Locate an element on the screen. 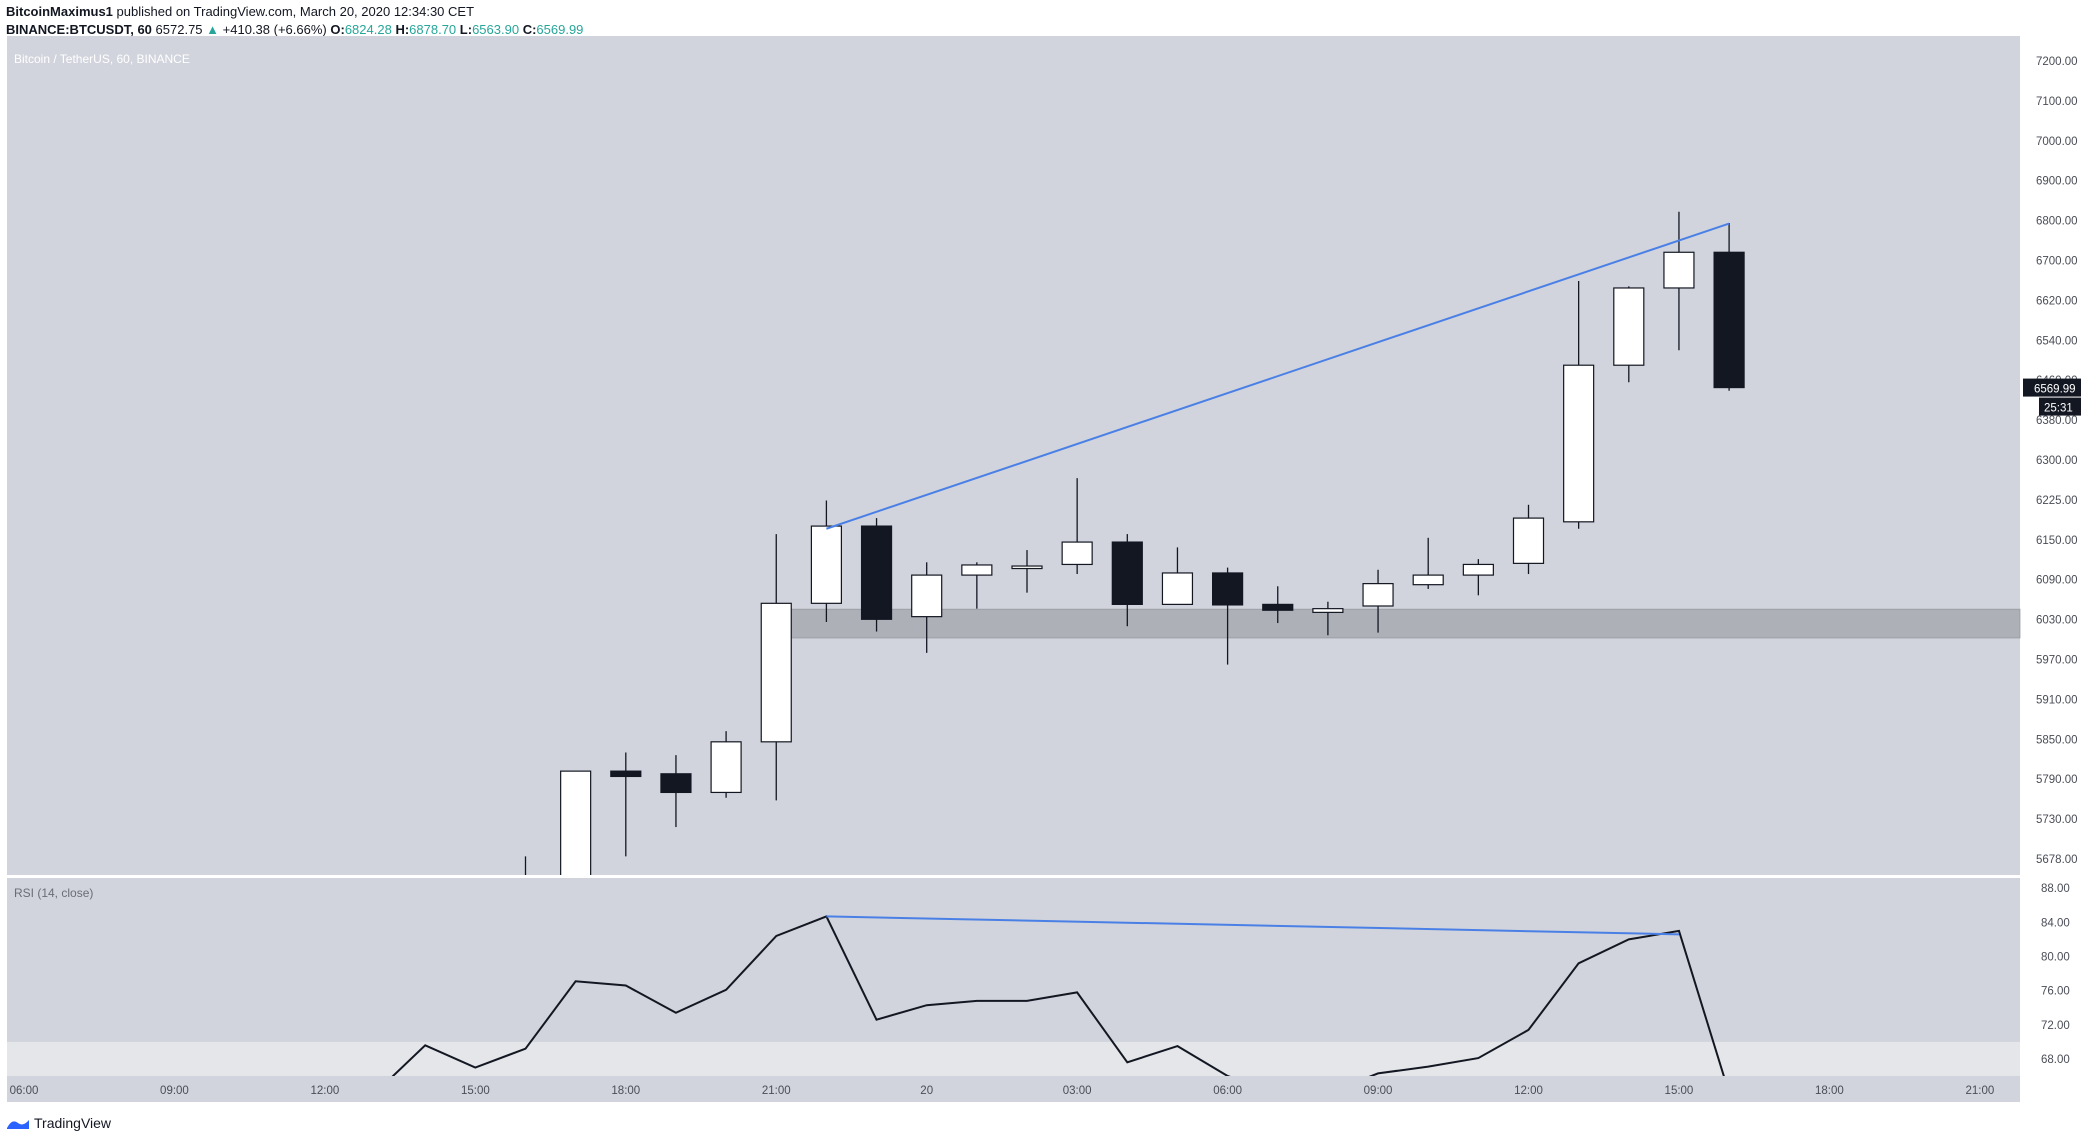  last-price-label: 6569.99 is located at coordinates (2055, 390).